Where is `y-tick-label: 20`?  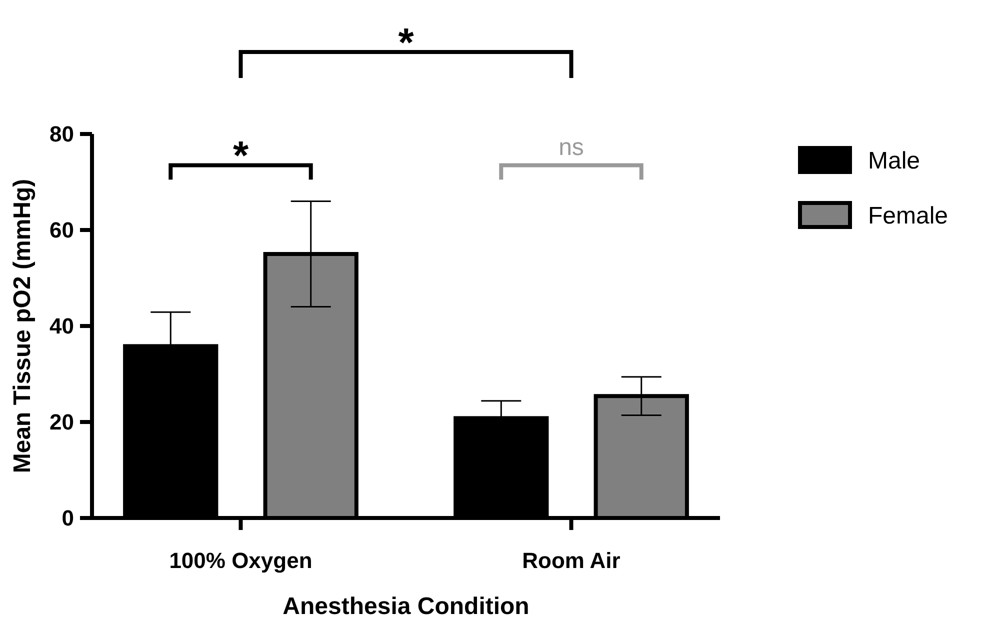
y-tick-label: 20 is located at coordinates (62, 422).